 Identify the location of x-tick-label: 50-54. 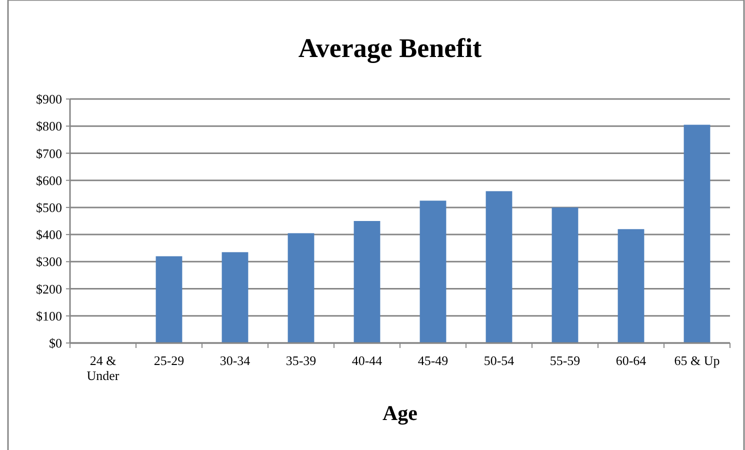
(499, 360).